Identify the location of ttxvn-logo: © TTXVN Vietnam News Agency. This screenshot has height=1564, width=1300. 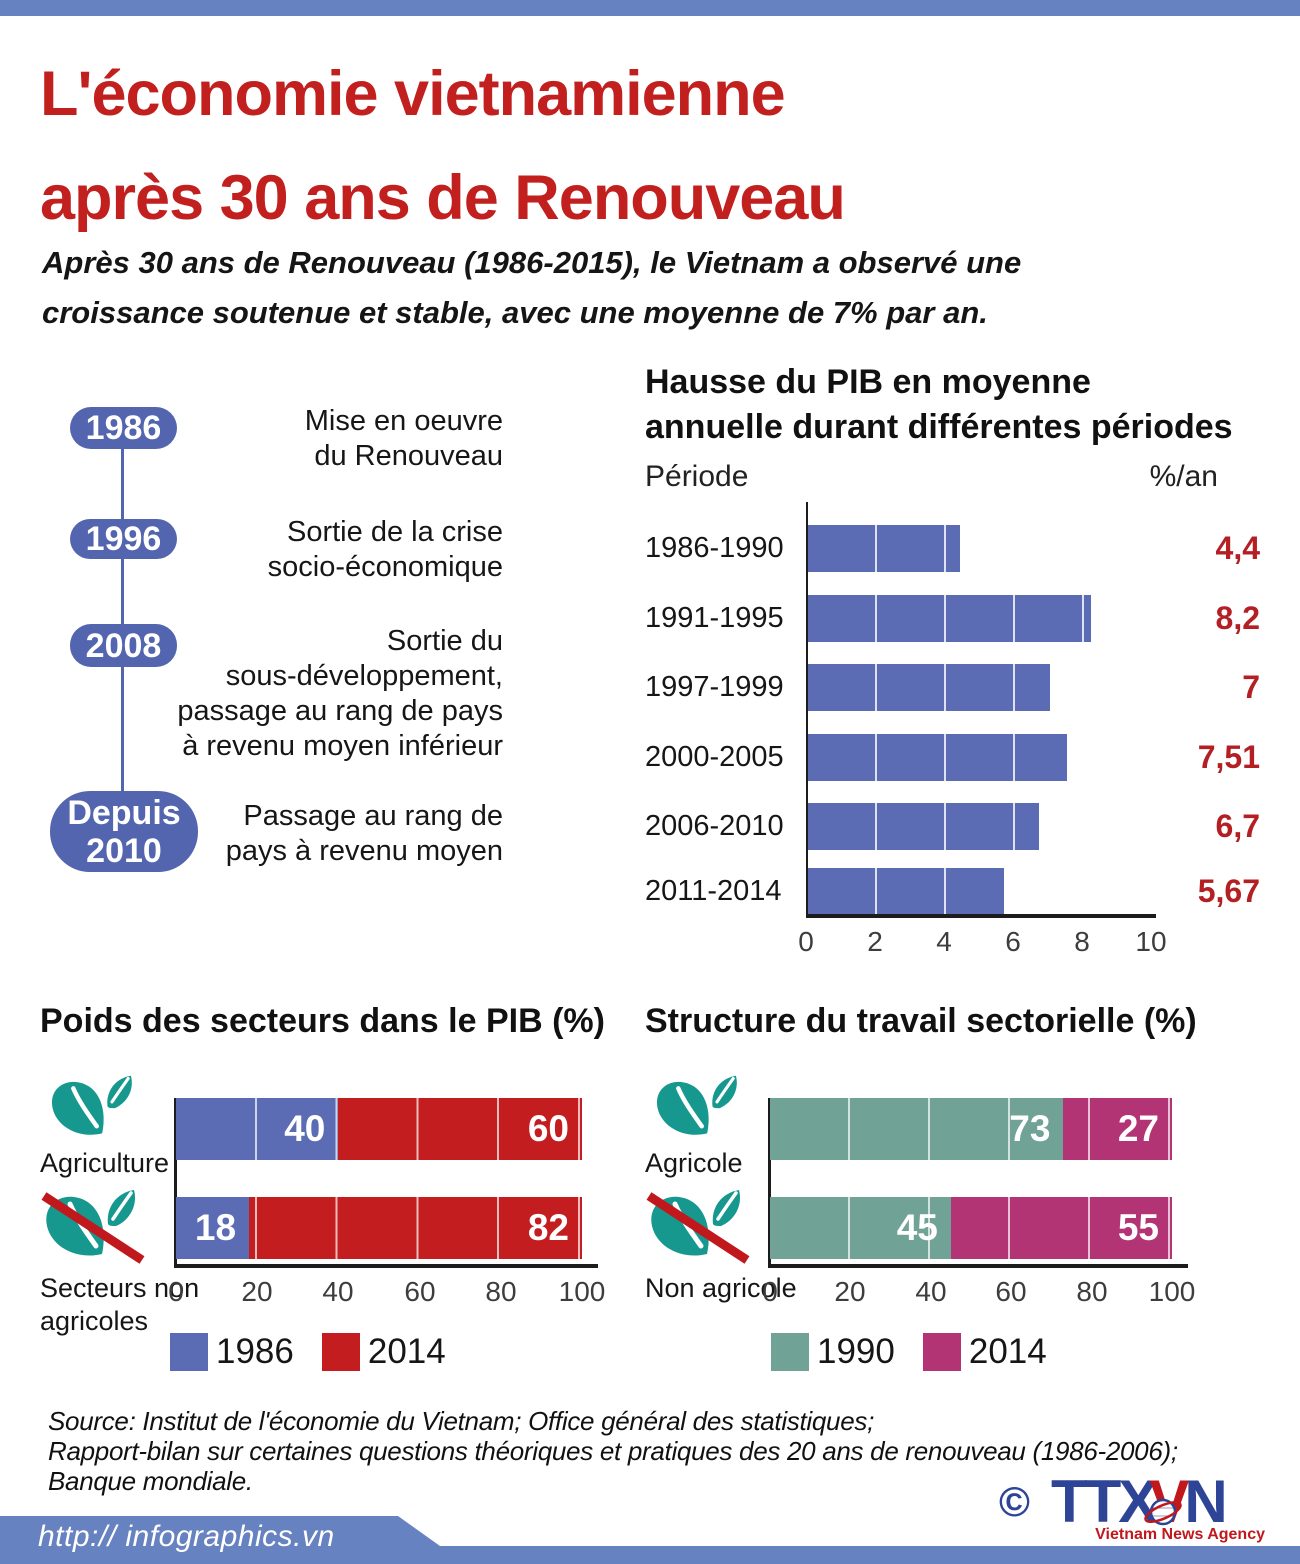
(1130, 1504).